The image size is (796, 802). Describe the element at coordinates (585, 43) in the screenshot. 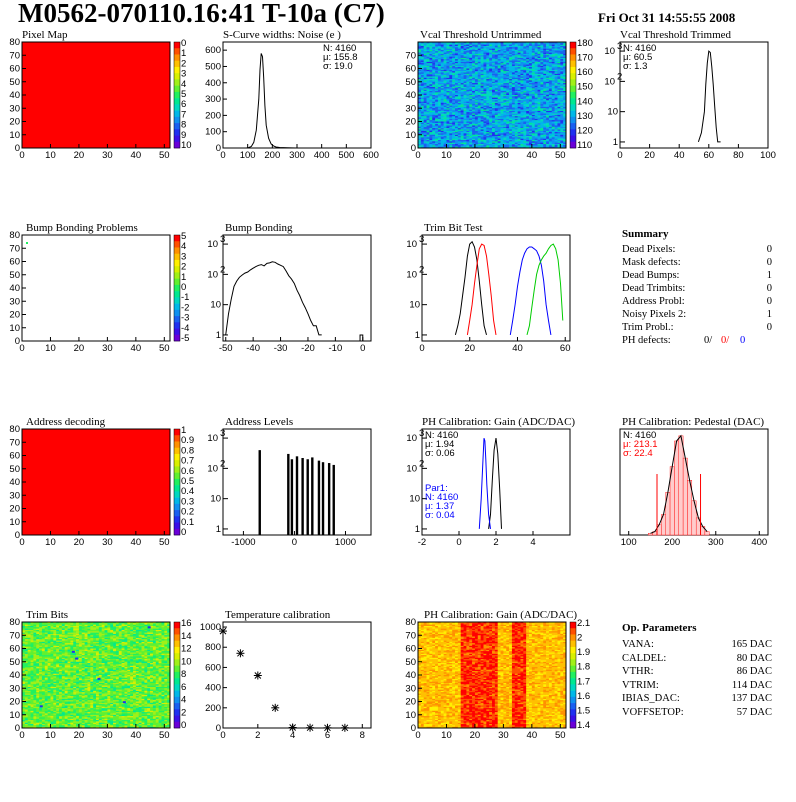

I see `palette-label: 180` at that location.